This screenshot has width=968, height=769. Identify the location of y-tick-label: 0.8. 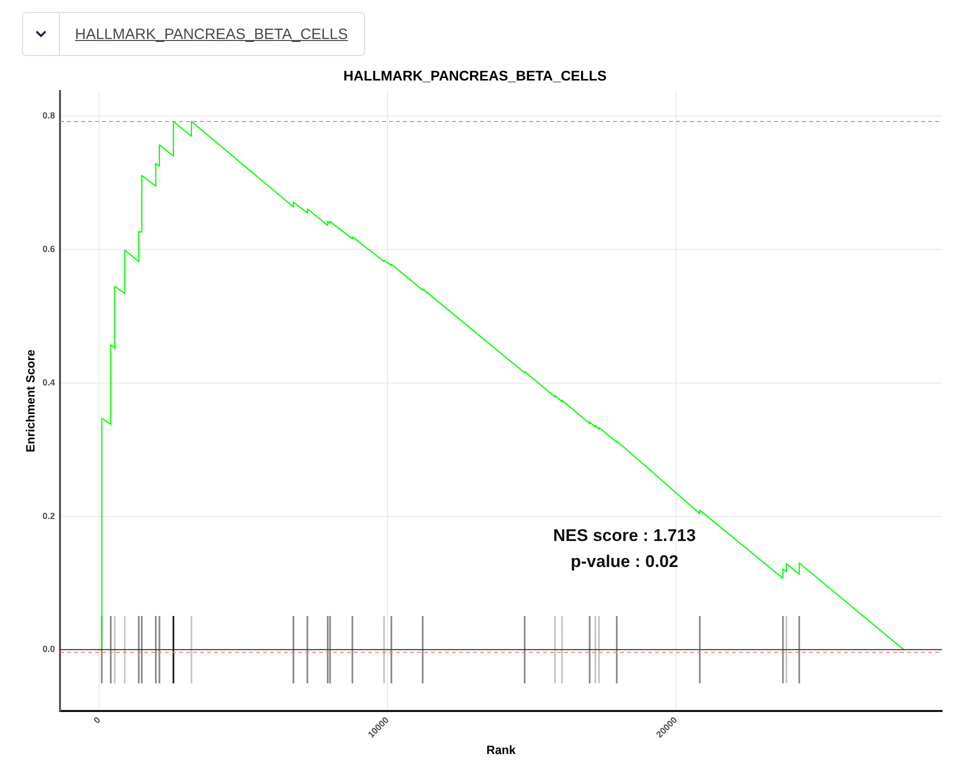
(48, 115).